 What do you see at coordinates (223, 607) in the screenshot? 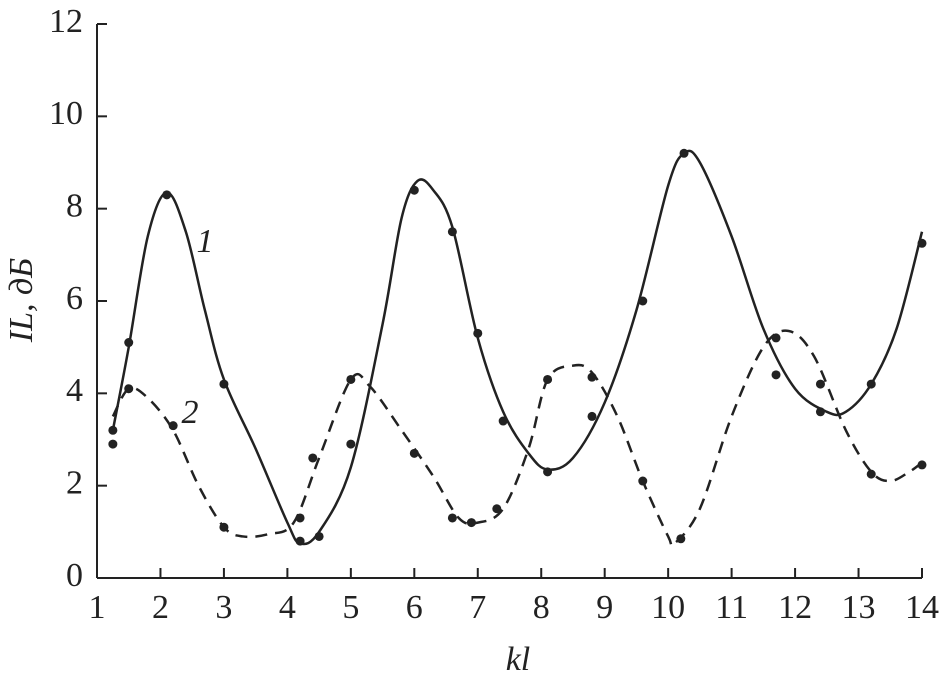
I see `x-tick-label: 3` at bounding box center [223, 607].